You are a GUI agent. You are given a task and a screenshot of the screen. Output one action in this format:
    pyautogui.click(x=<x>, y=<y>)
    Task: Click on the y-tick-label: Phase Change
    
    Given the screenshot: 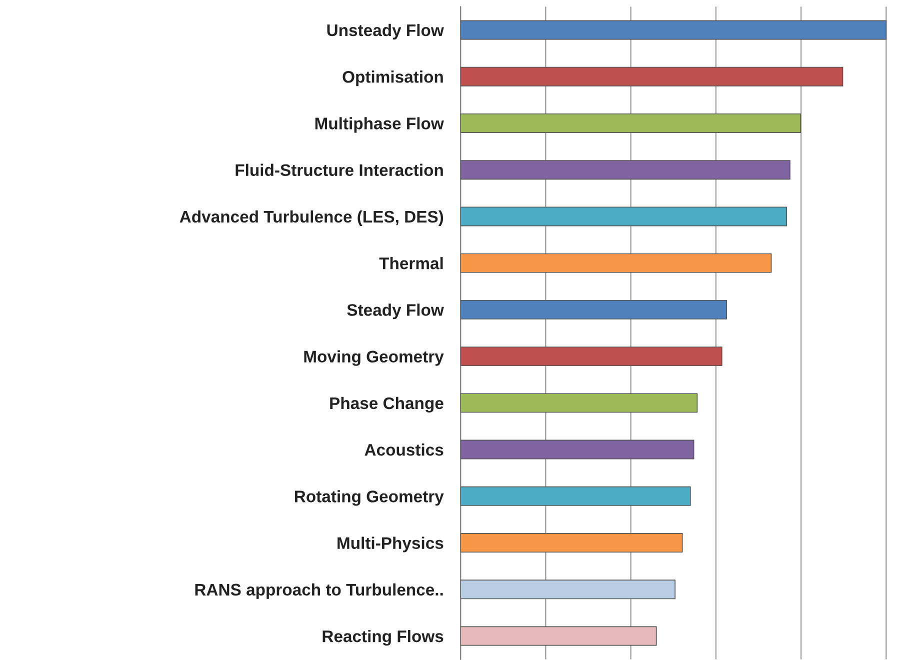 What is the action you would take?
    pyautogui.click(x=387, y=404)
    